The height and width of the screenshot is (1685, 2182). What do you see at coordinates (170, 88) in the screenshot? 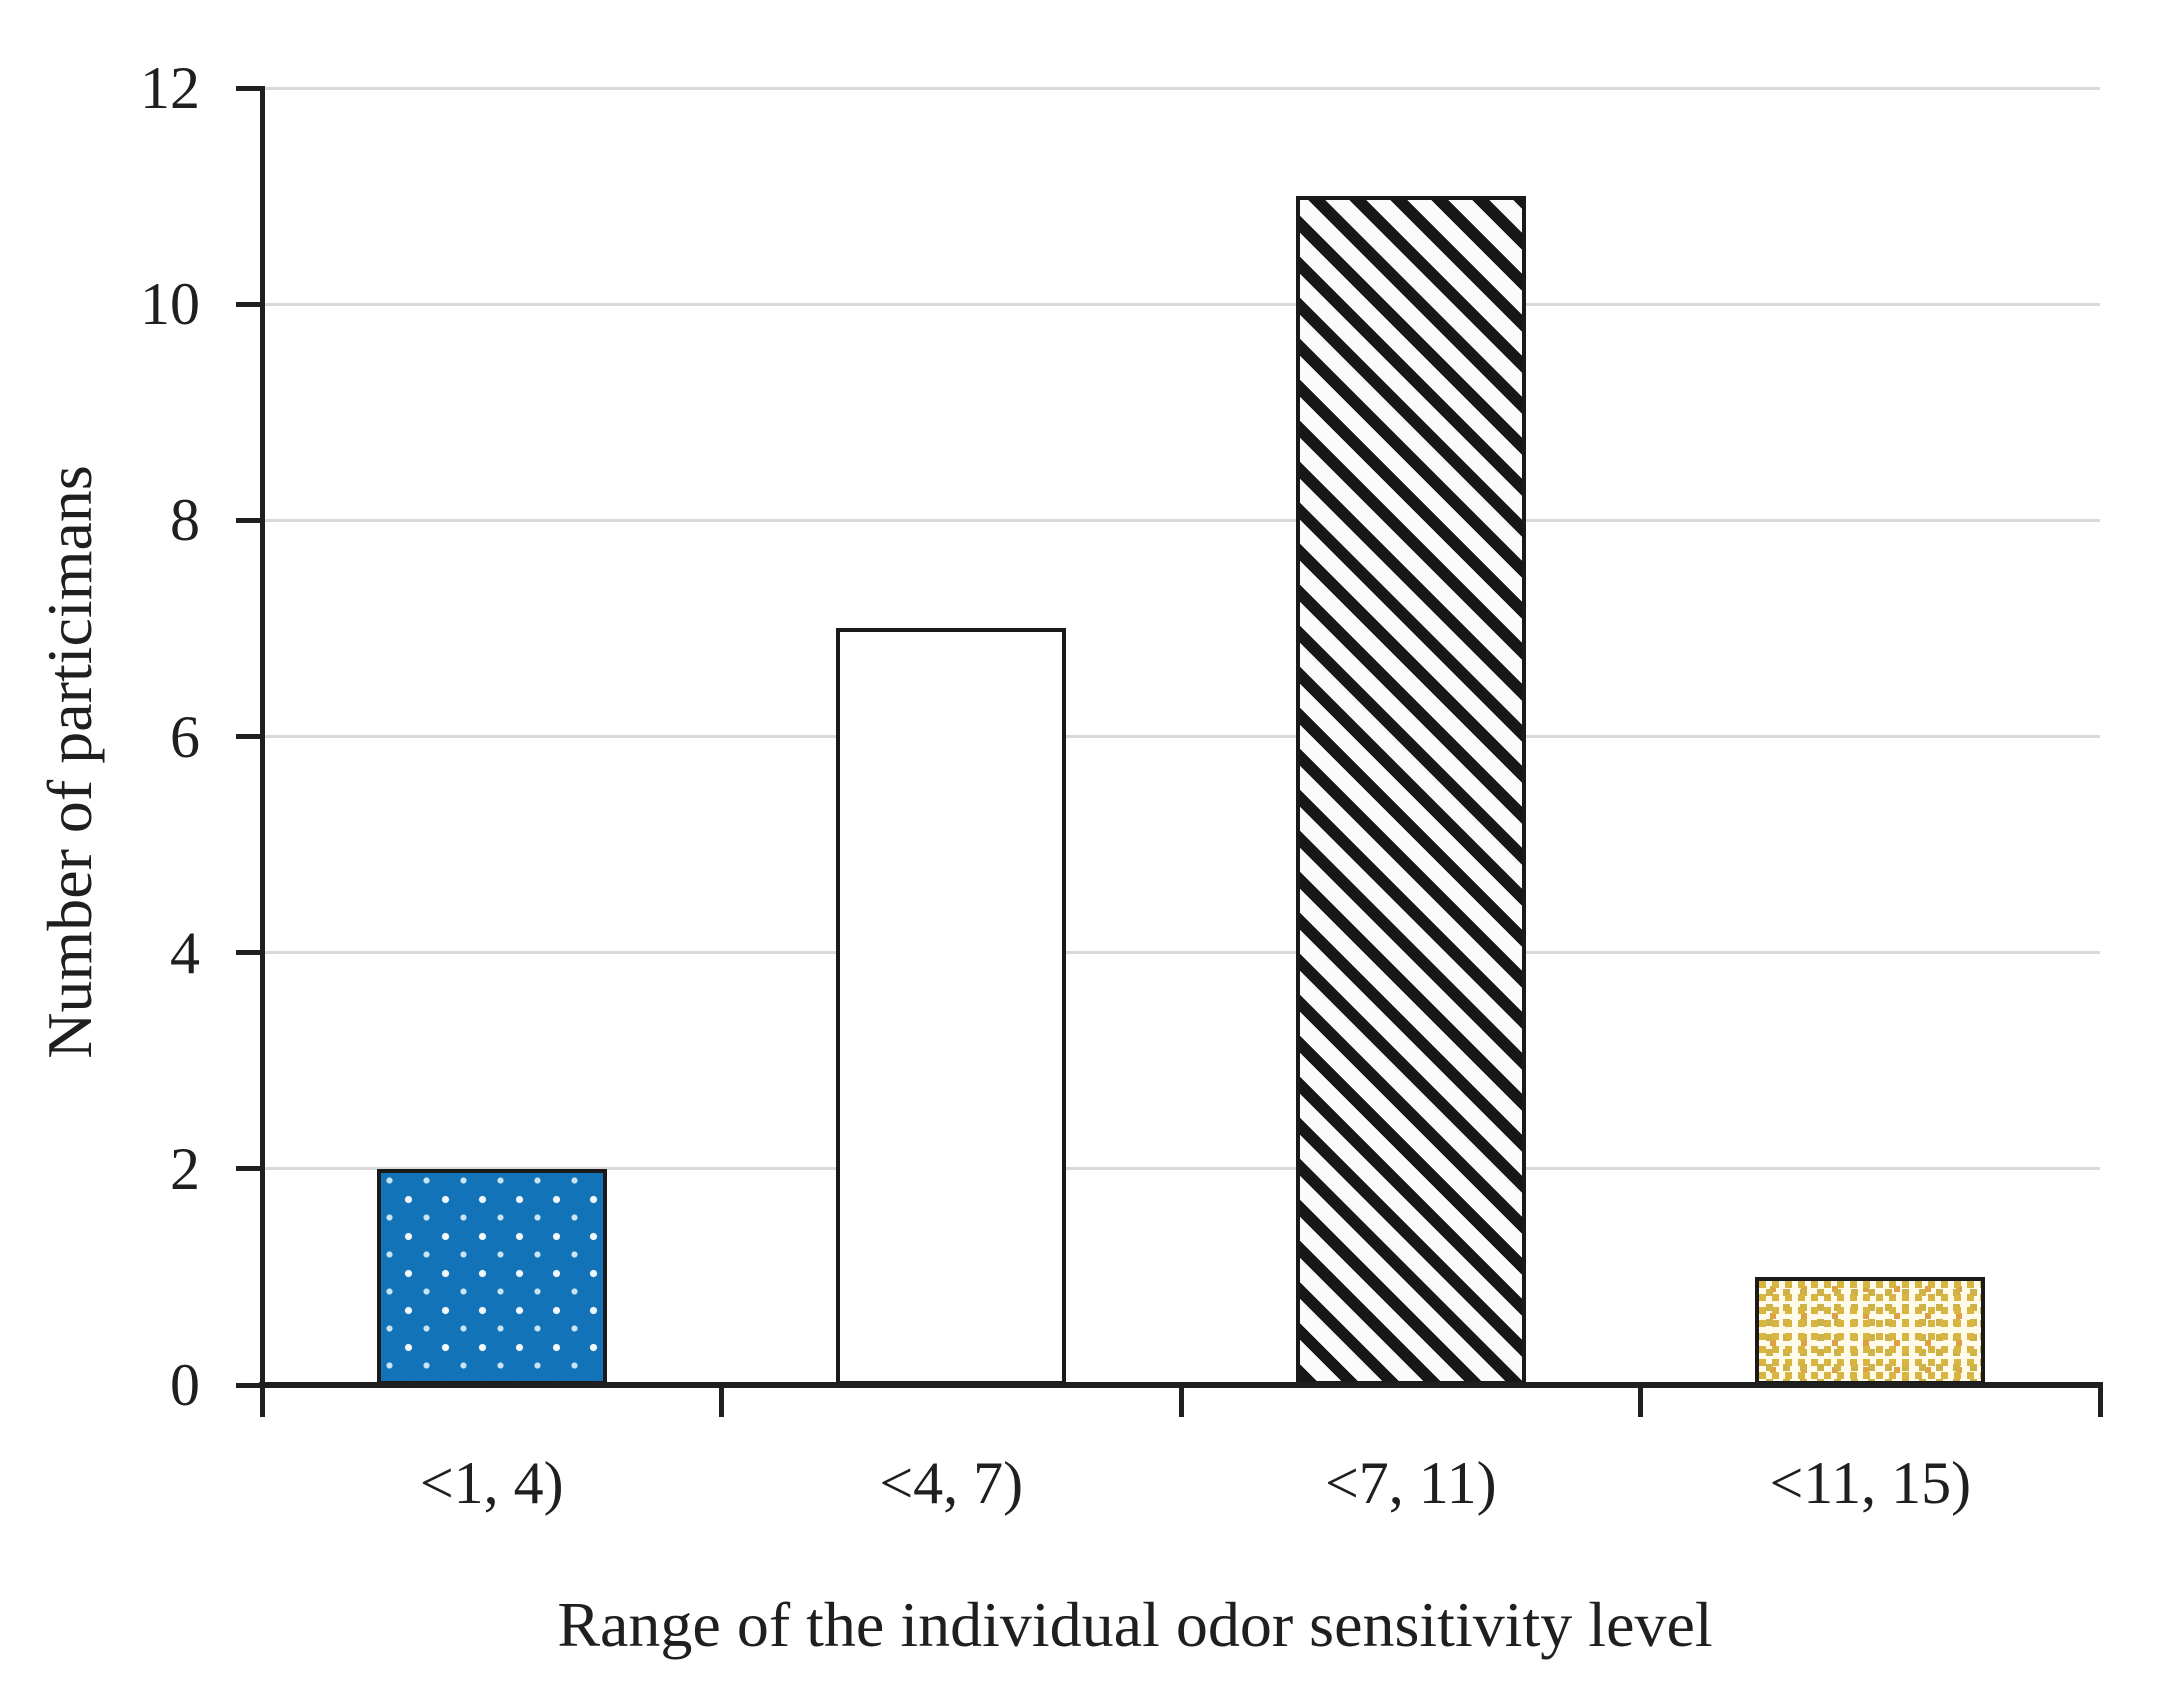
I see `y-tick-label-12: 12` at bounding box center [170, 88].